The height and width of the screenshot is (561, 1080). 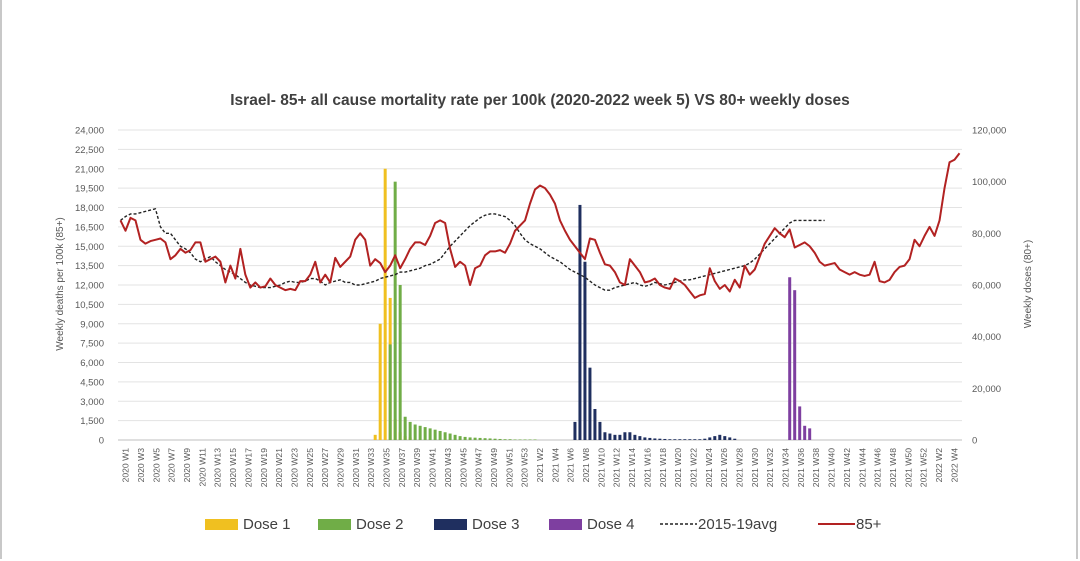 What do you see at coordinates (739, 467) in the screenshot?
I see `x-tick-label: 2021 W28` at bounding box center [739, 467].